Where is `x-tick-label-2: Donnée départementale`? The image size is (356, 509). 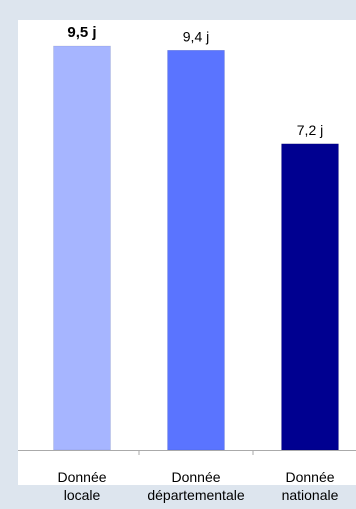
x-tick-label-2: Donnée départementale is located at coordinates (196, 486).